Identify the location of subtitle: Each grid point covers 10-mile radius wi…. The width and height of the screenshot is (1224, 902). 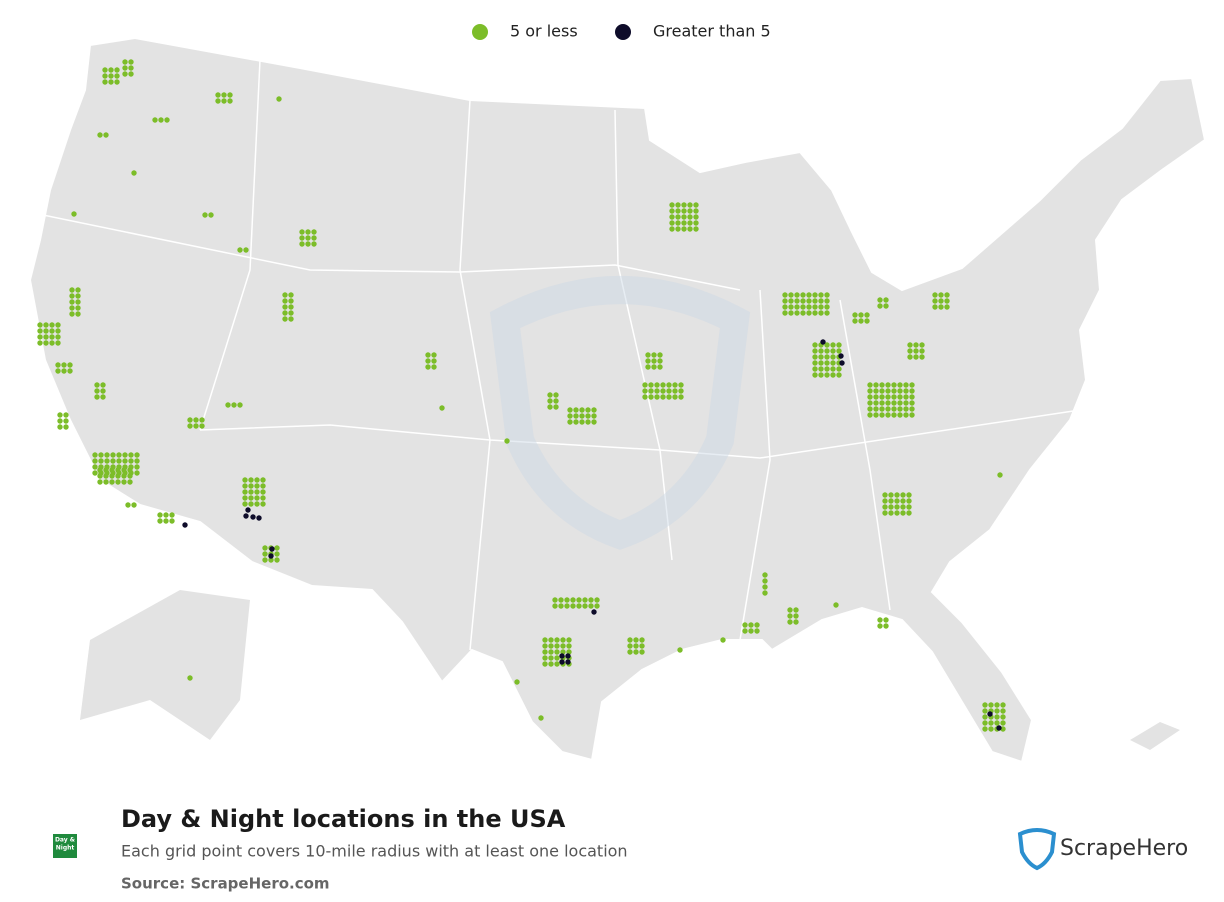
(374, 851).